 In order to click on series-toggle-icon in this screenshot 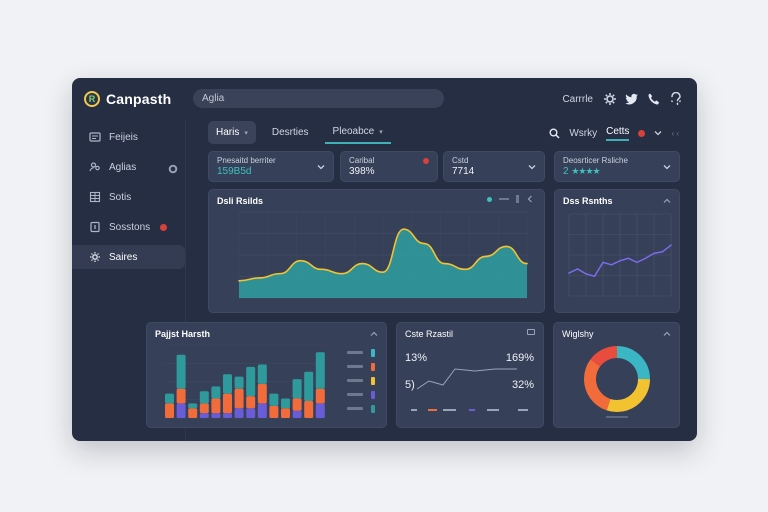, I will do `click(489, 199)`.